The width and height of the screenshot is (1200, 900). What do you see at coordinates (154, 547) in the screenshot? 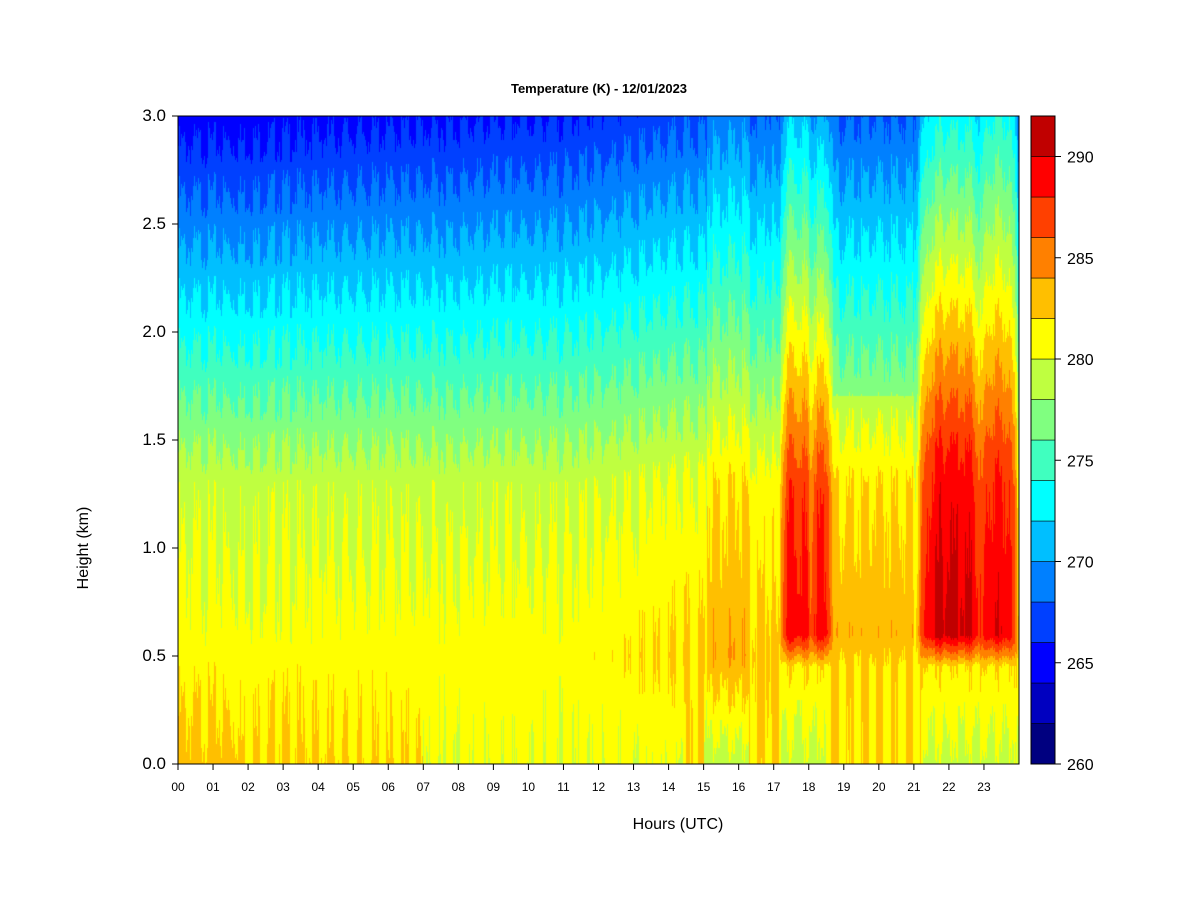
I see `y-tick-label: 1.0` at bounding box center [154, 547].